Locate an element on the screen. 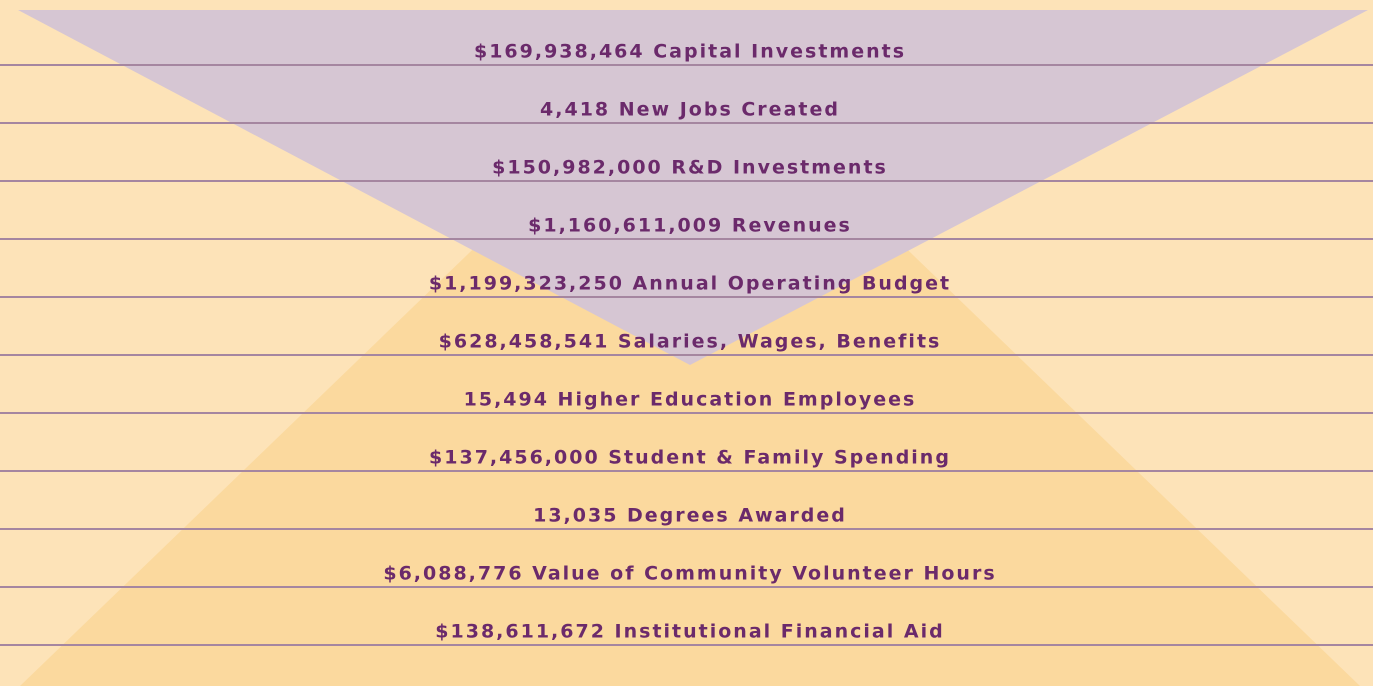 The width and height of the screenshot is (1373, 686). item-text: $137,456,000 Student & Family Spending is located at coordinates (690, 458).